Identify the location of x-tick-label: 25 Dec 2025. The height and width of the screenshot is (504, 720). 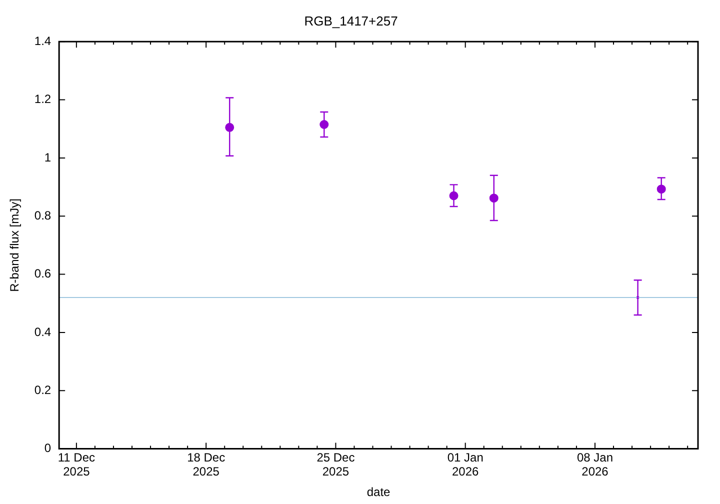
(335, 464).